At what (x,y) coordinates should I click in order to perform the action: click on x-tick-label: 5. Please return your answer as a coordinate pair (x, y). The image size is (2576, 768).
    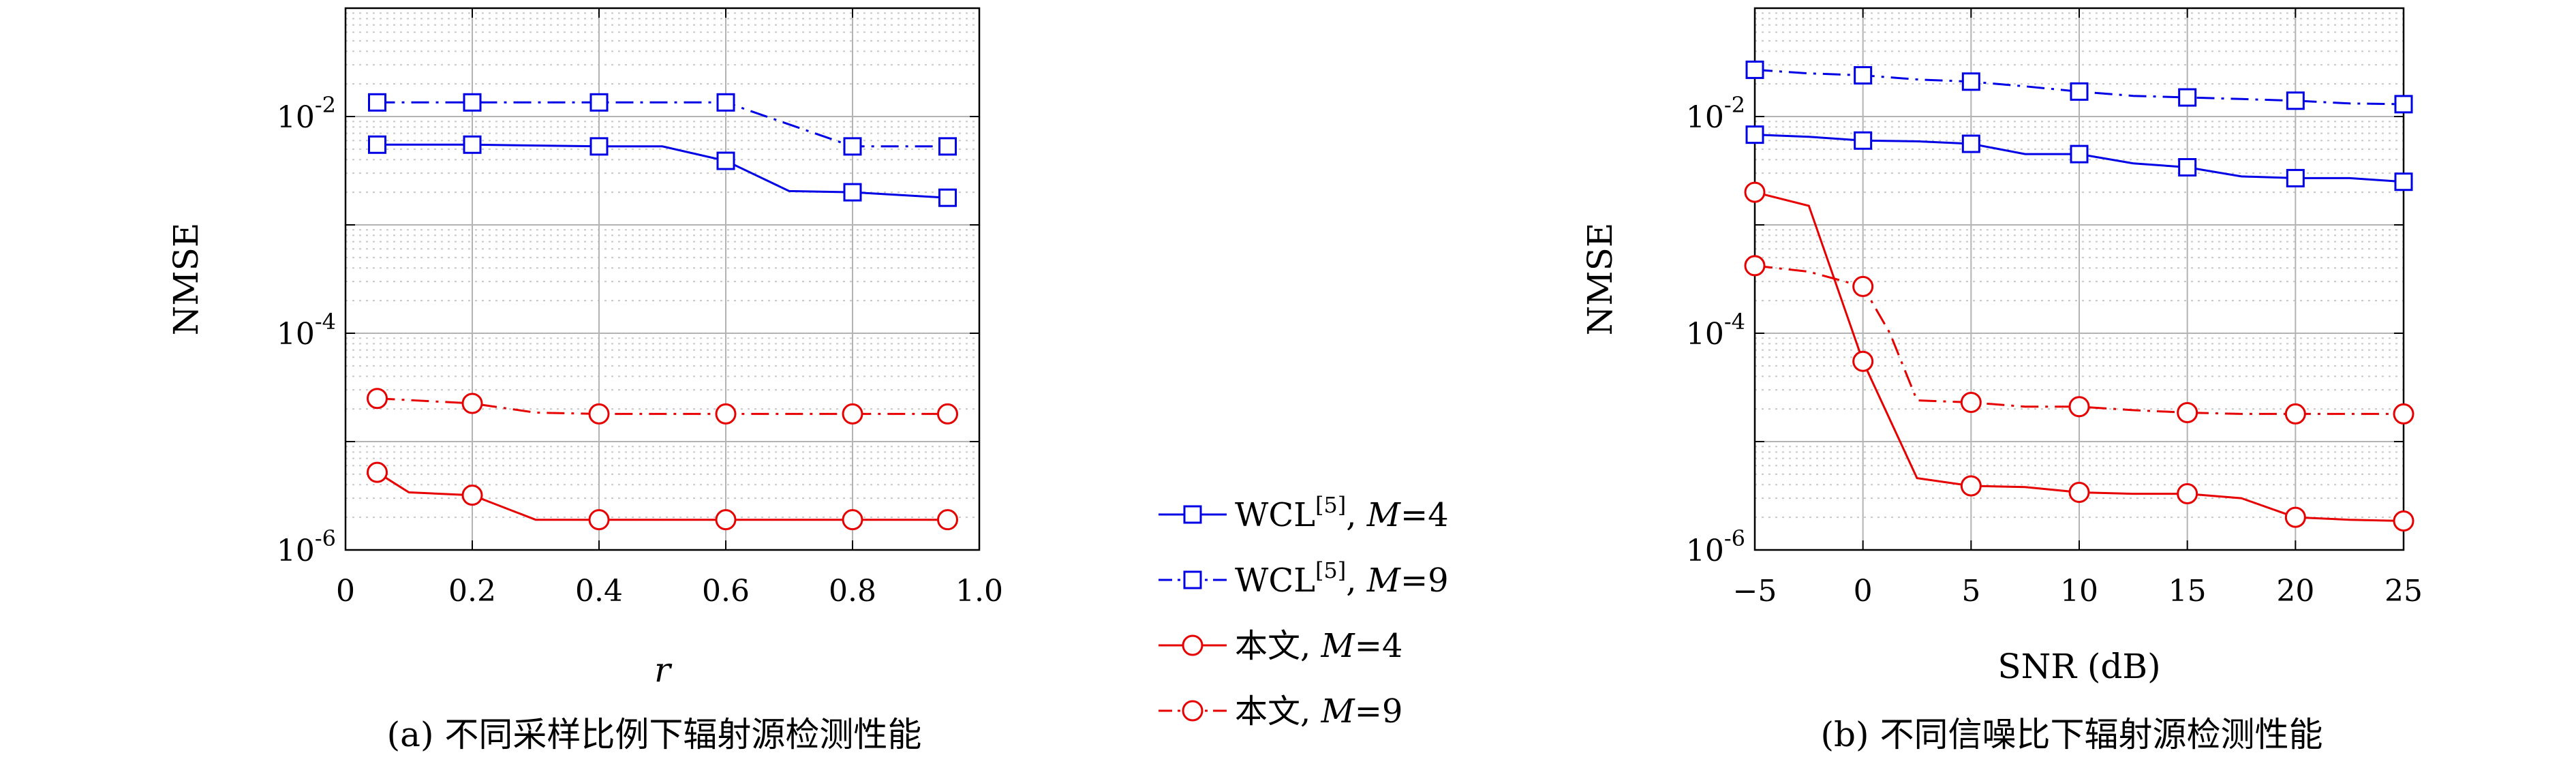
    Looking at the image, I should click on (1970, 591).